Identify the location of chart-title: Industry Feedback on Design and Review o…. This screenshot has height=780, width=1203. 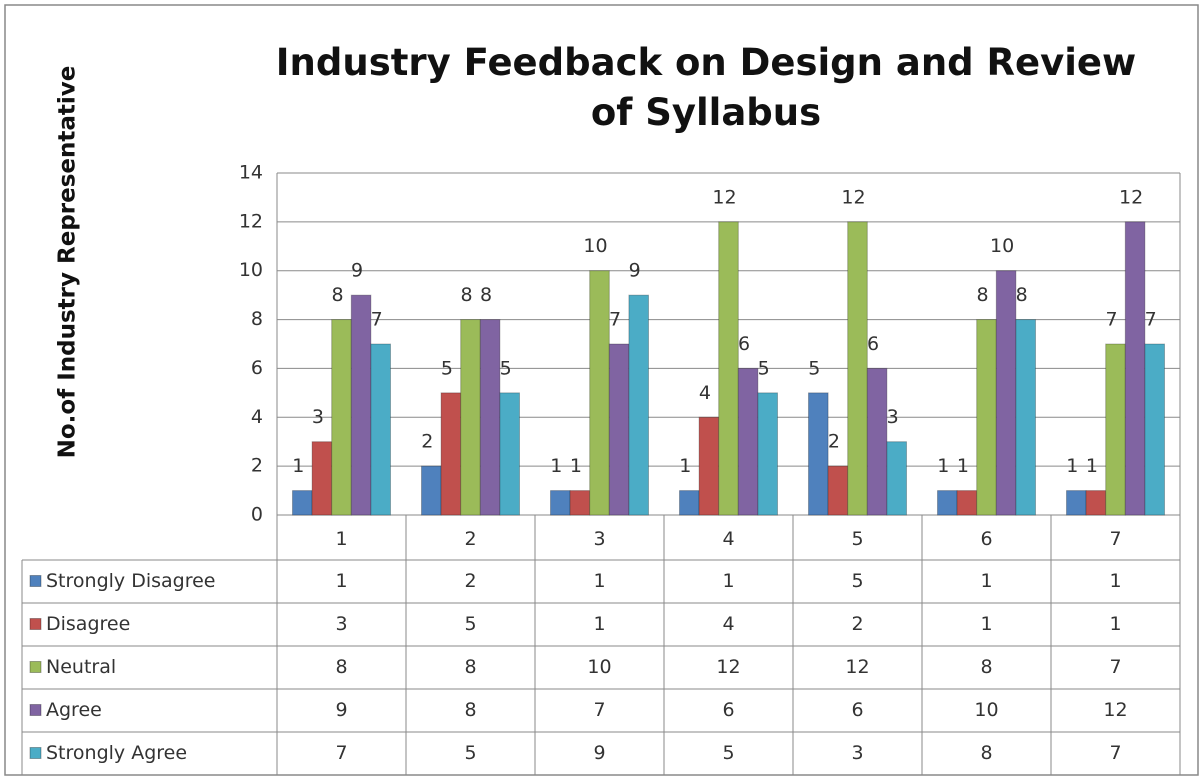
(706, 87).